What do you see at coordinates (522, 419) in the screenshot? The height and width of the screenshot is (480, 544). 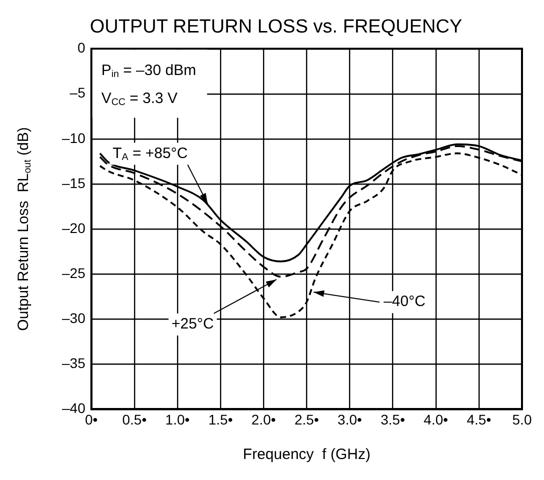 I see `x-tick-label: 5.0` at bounding box center [522, 419].